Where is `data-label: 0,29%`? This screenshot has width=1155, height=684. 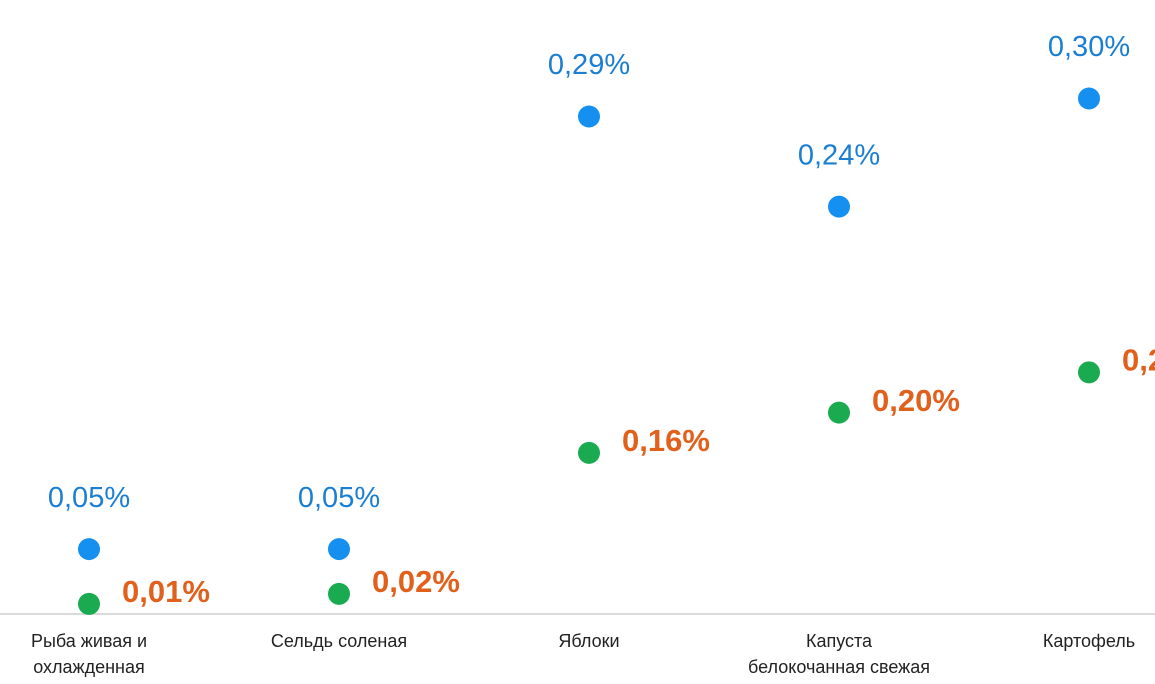 data-label: 0,29% is located at coordinates (589, 65).